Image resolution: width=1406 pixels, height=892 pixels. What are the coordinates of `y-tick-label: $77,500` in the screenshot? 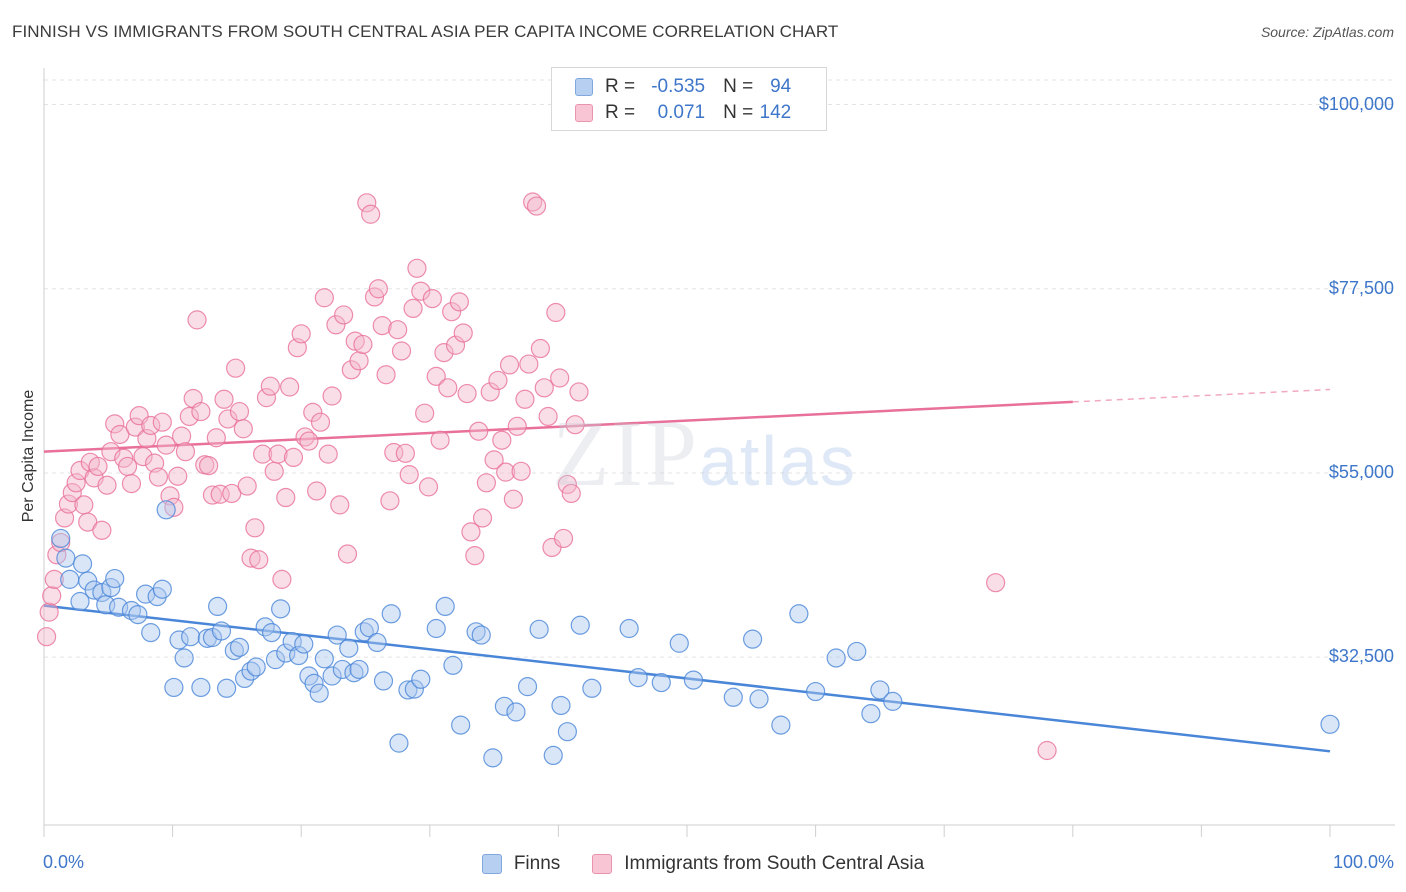 It's located at (1361, 287).